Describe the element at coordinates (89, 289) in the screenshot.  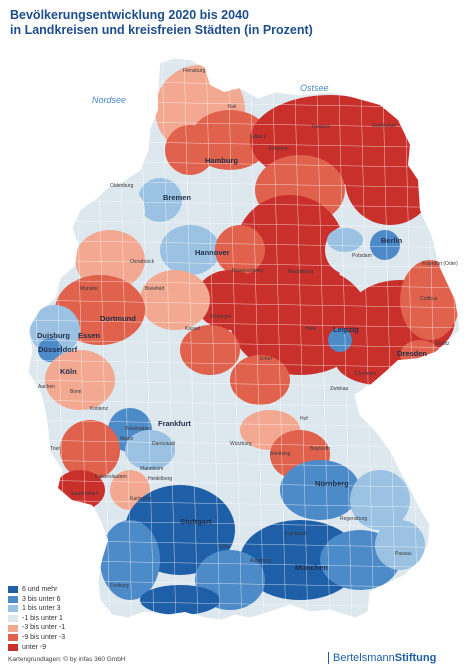
I see `city-label-münster: Münster` at that location.